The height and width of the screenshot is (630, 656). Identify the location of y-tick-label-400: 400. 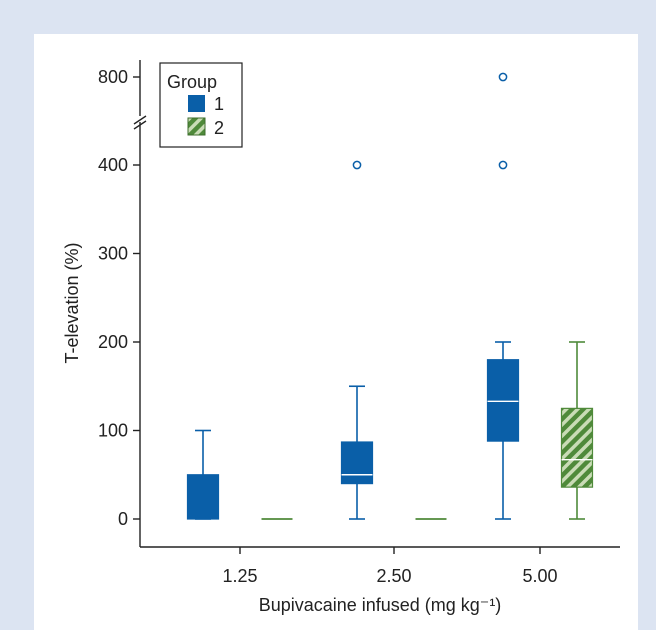
(113, 165).